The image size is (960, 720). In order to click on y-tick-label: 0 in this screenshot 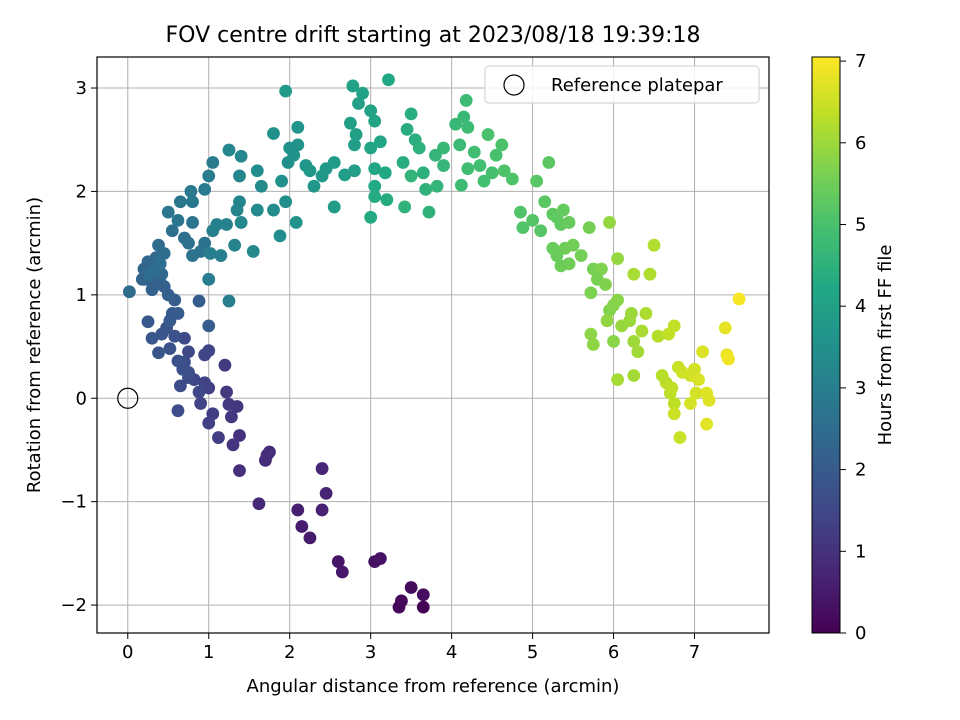, I will do `click(81, 398)`.